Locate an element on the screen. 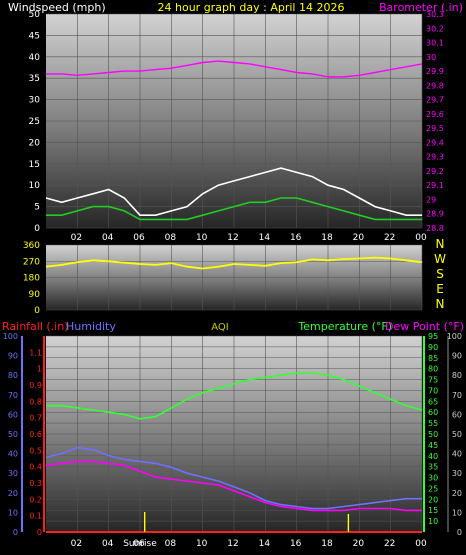 The image size is (466, 555). outer-y-tick: 80 is located at coordinates (457, 375).